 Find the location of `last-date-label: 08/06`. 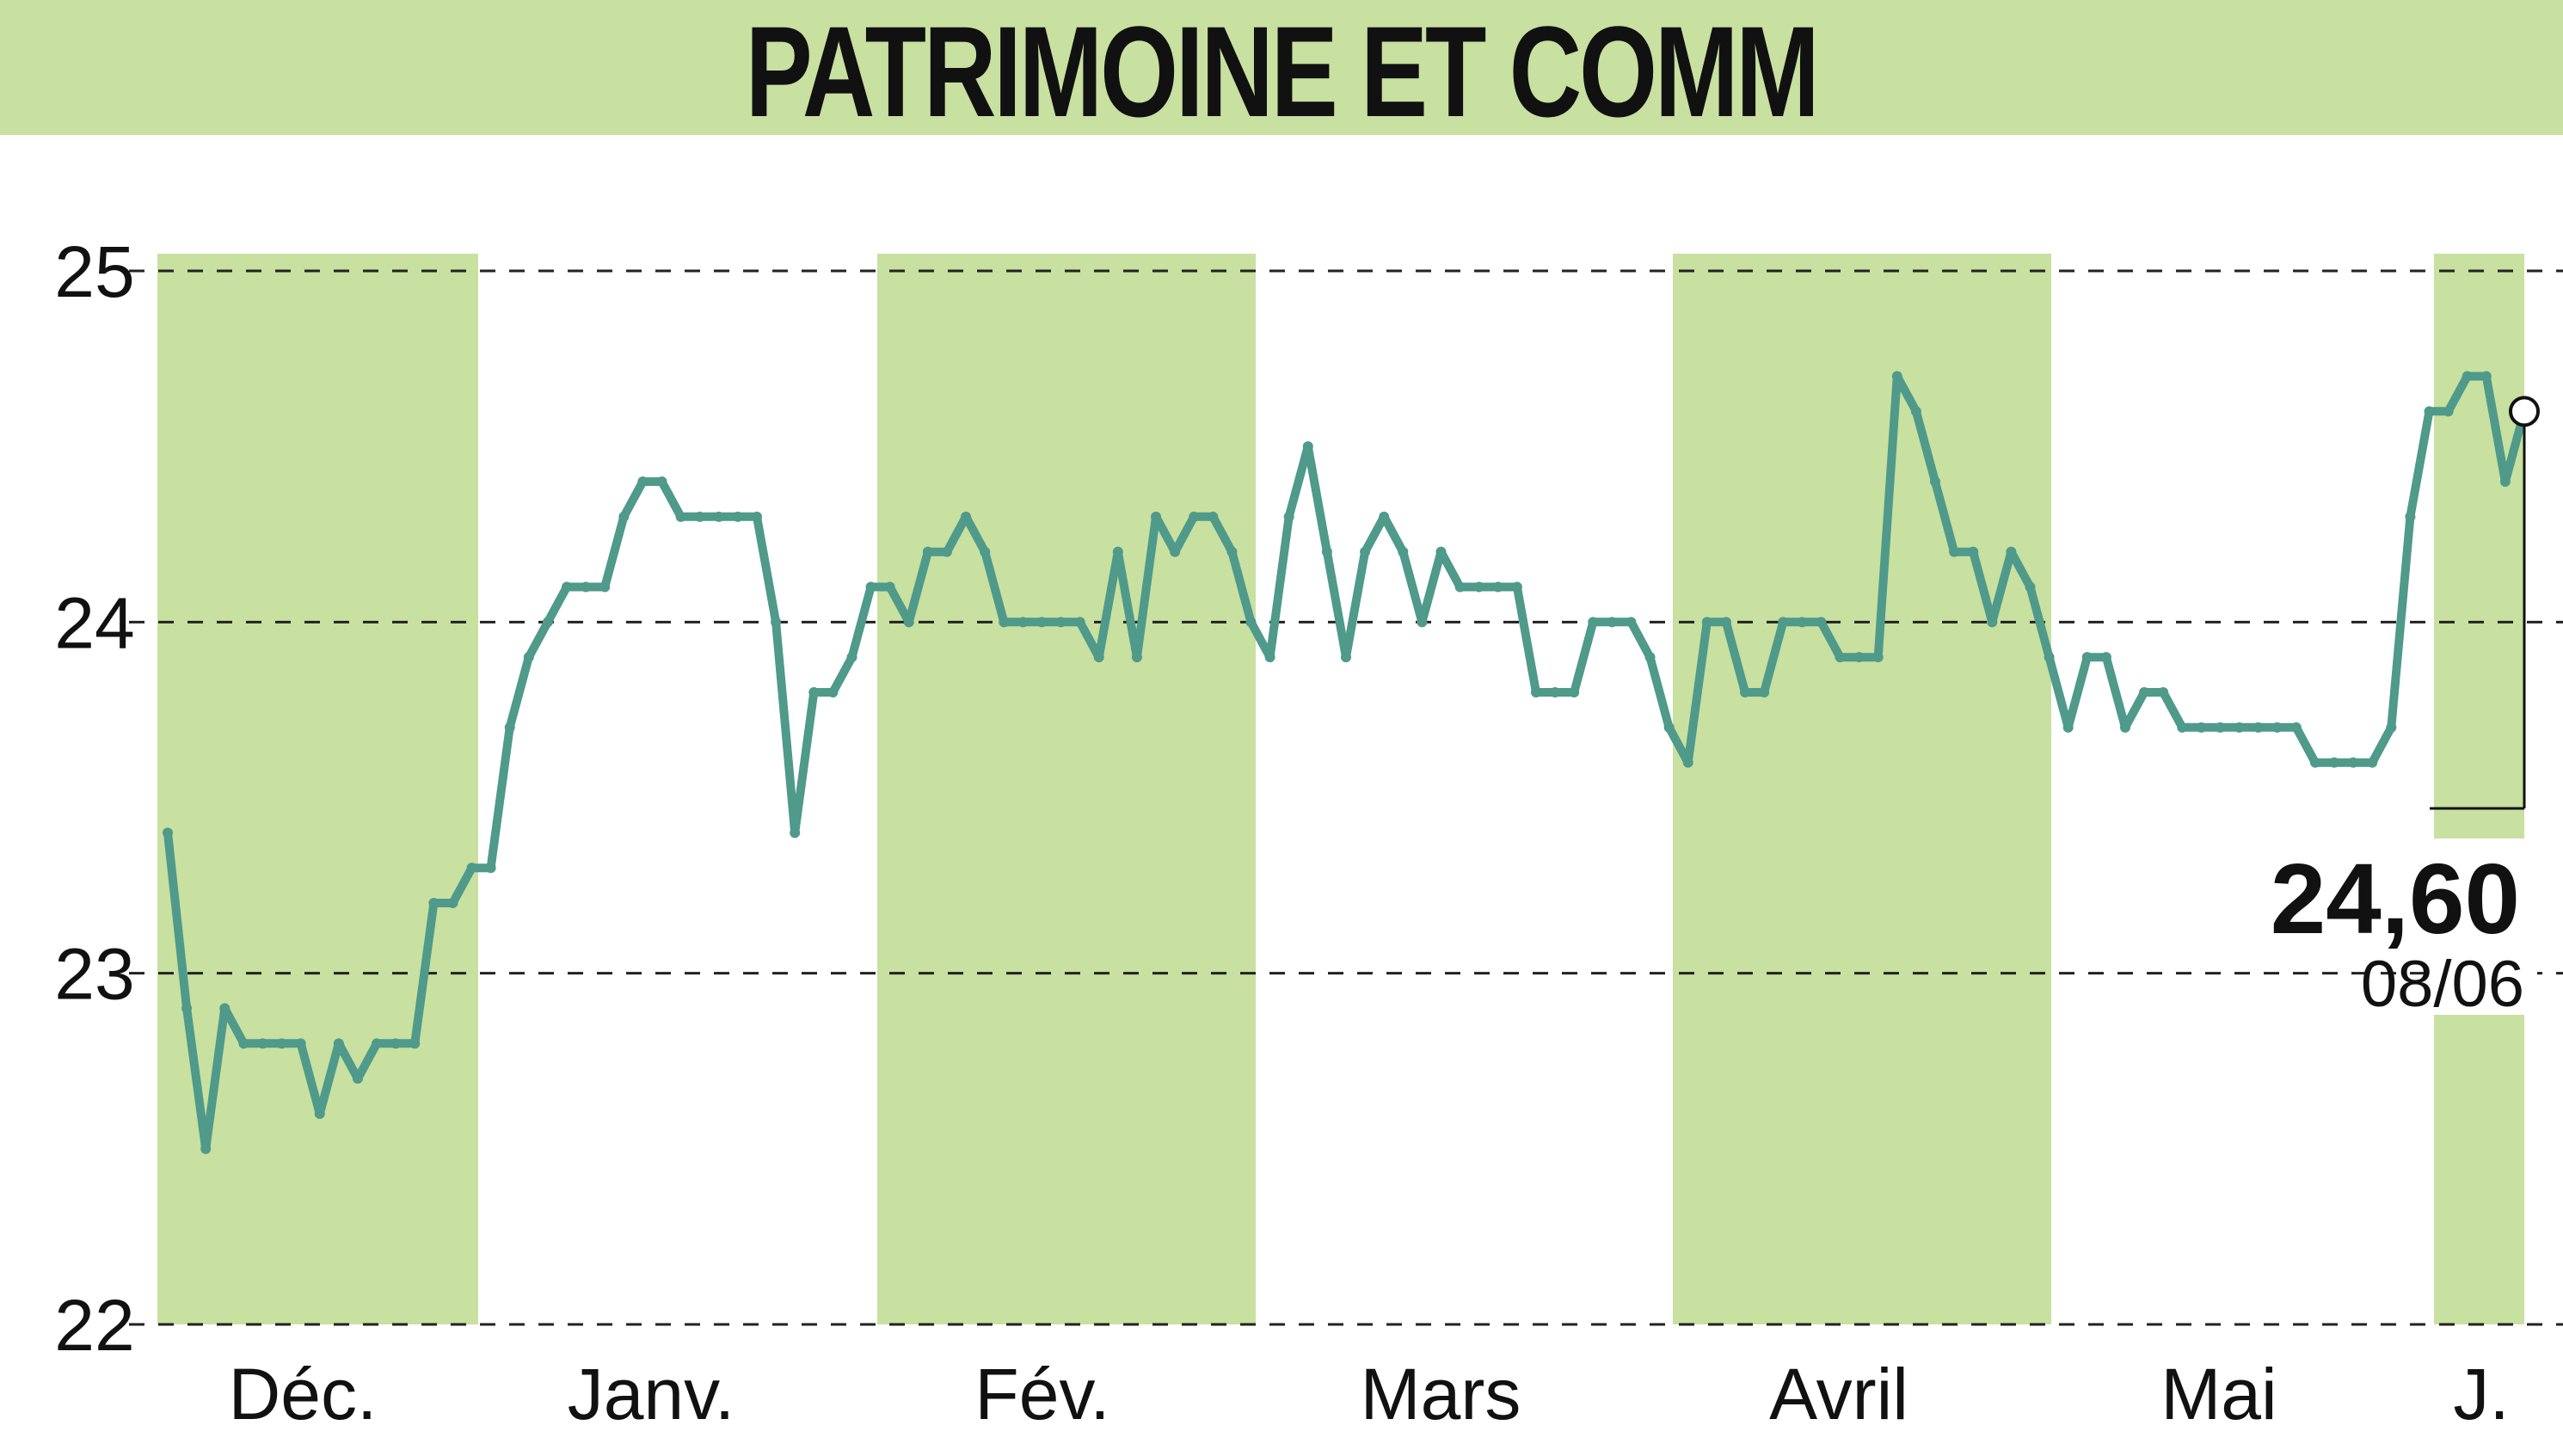

last-date-label: 08/06 is located at coordinates (2442, 984).